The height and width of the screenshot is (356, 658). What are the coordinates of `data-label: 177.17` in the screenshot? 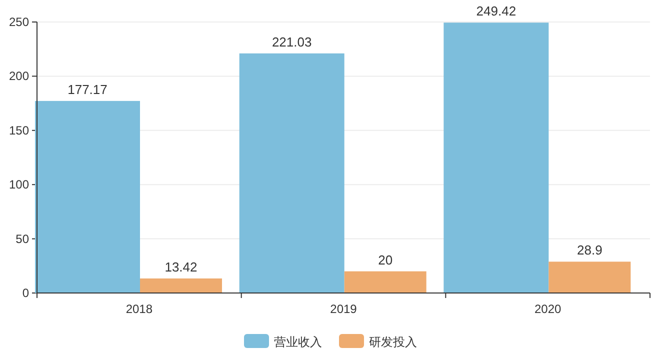 It's located at (88, 89).